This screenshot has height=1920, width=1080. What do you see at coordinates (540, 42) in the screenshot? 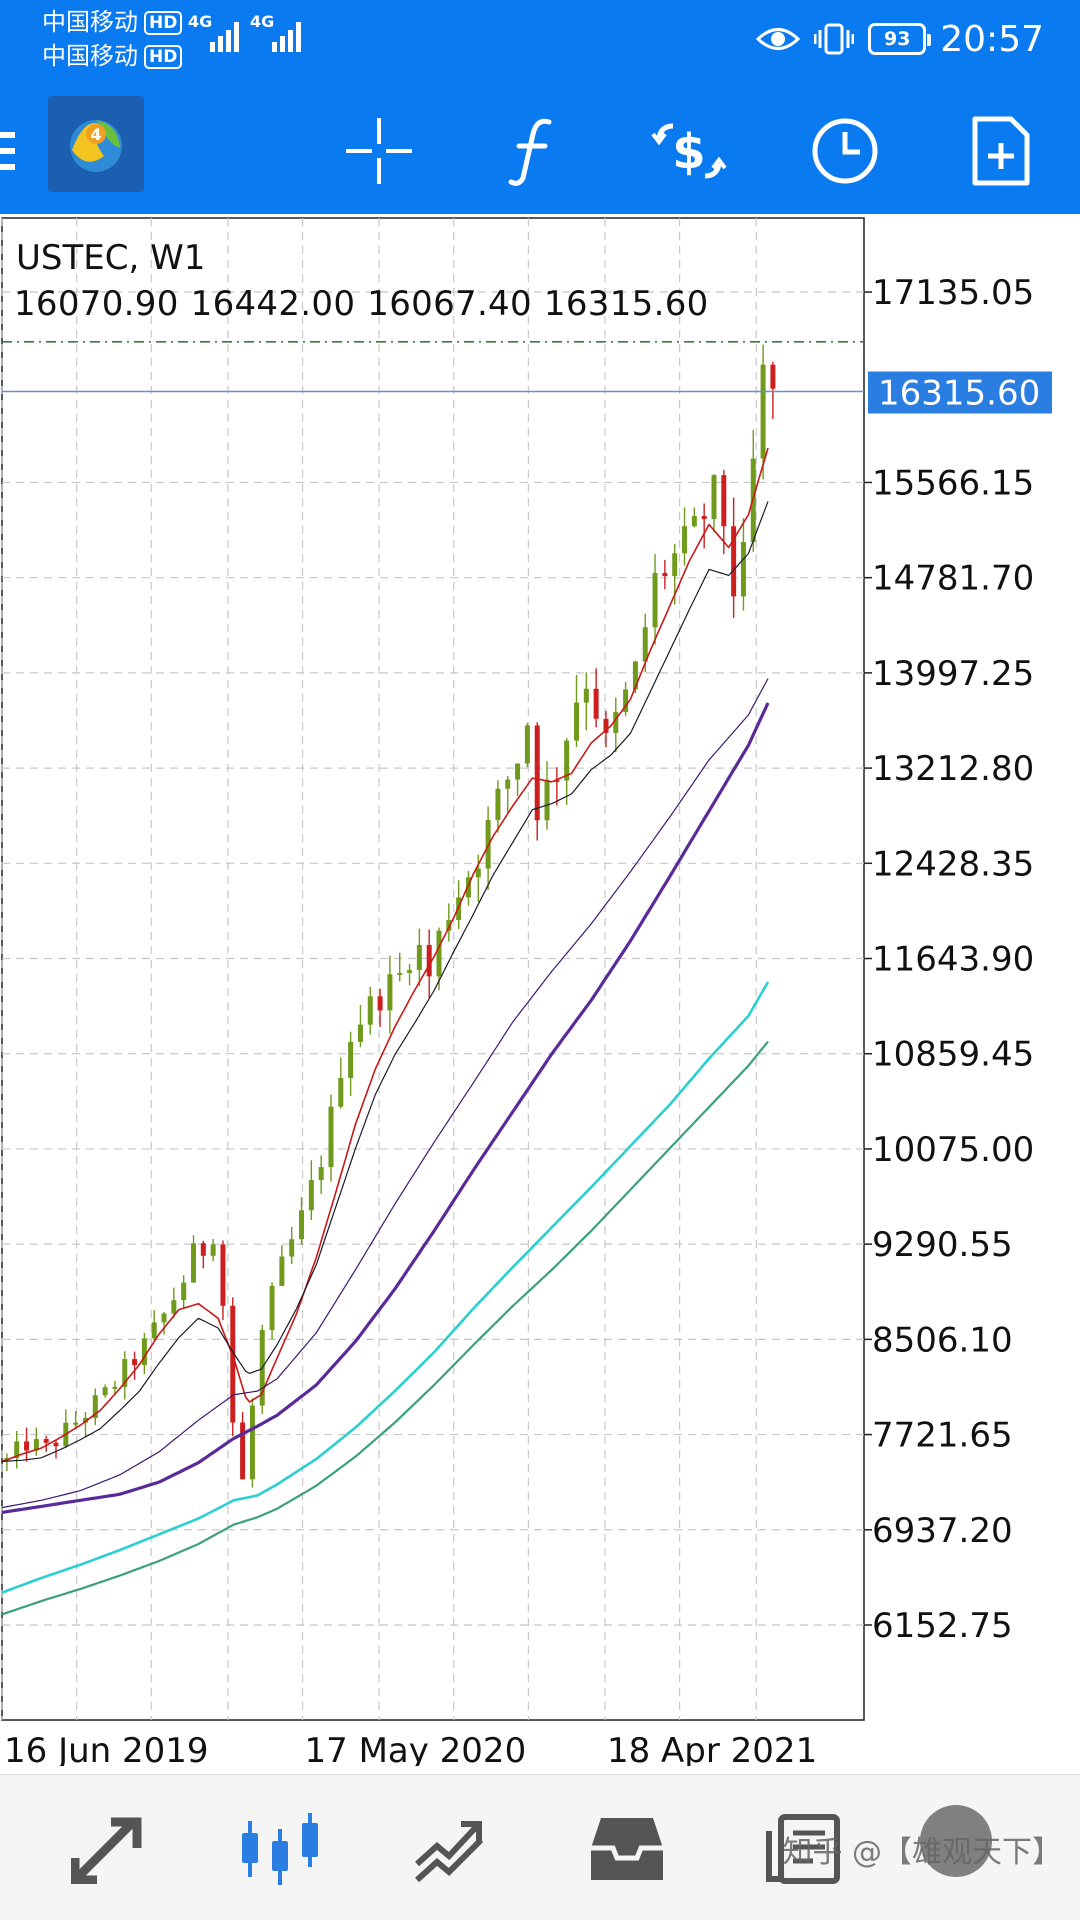
I see `status-bar: 中国移动 HD 中国移动 HD 4G 4G 93 20:57` at bounding box center [540, 42].